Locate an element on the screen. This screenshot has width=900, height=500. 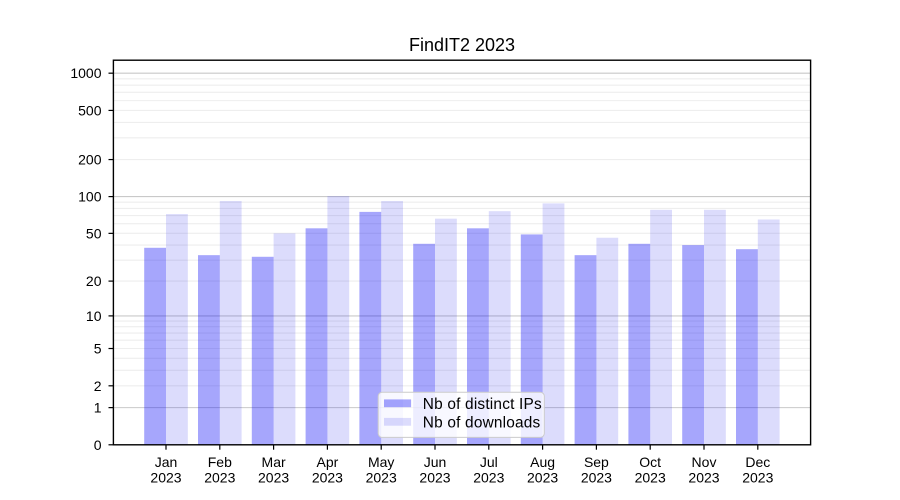
svg-text: Mar is located at coordinates (274, 462).